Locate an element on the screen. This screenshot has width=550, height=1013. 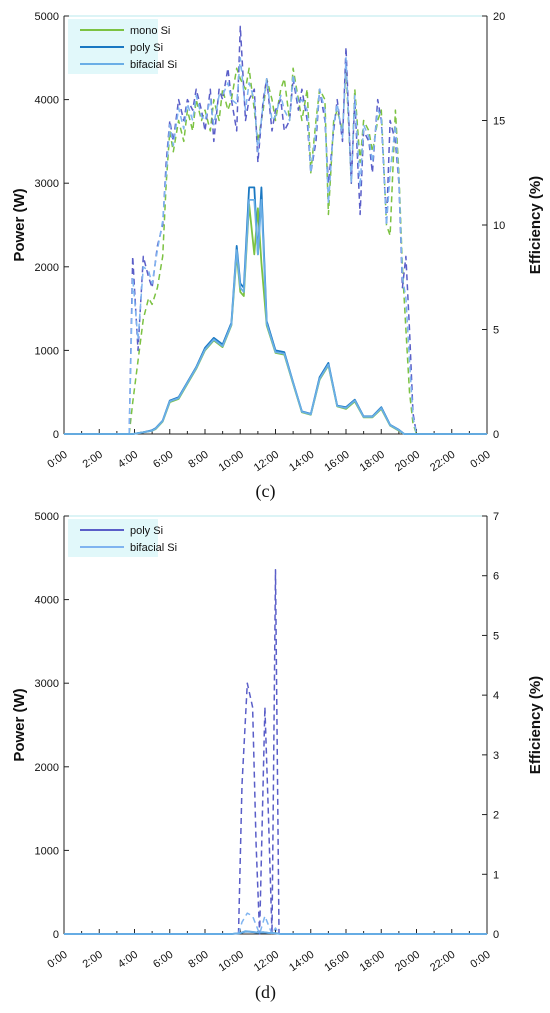
panel-label: (d) is located at coordinates (265, 992).